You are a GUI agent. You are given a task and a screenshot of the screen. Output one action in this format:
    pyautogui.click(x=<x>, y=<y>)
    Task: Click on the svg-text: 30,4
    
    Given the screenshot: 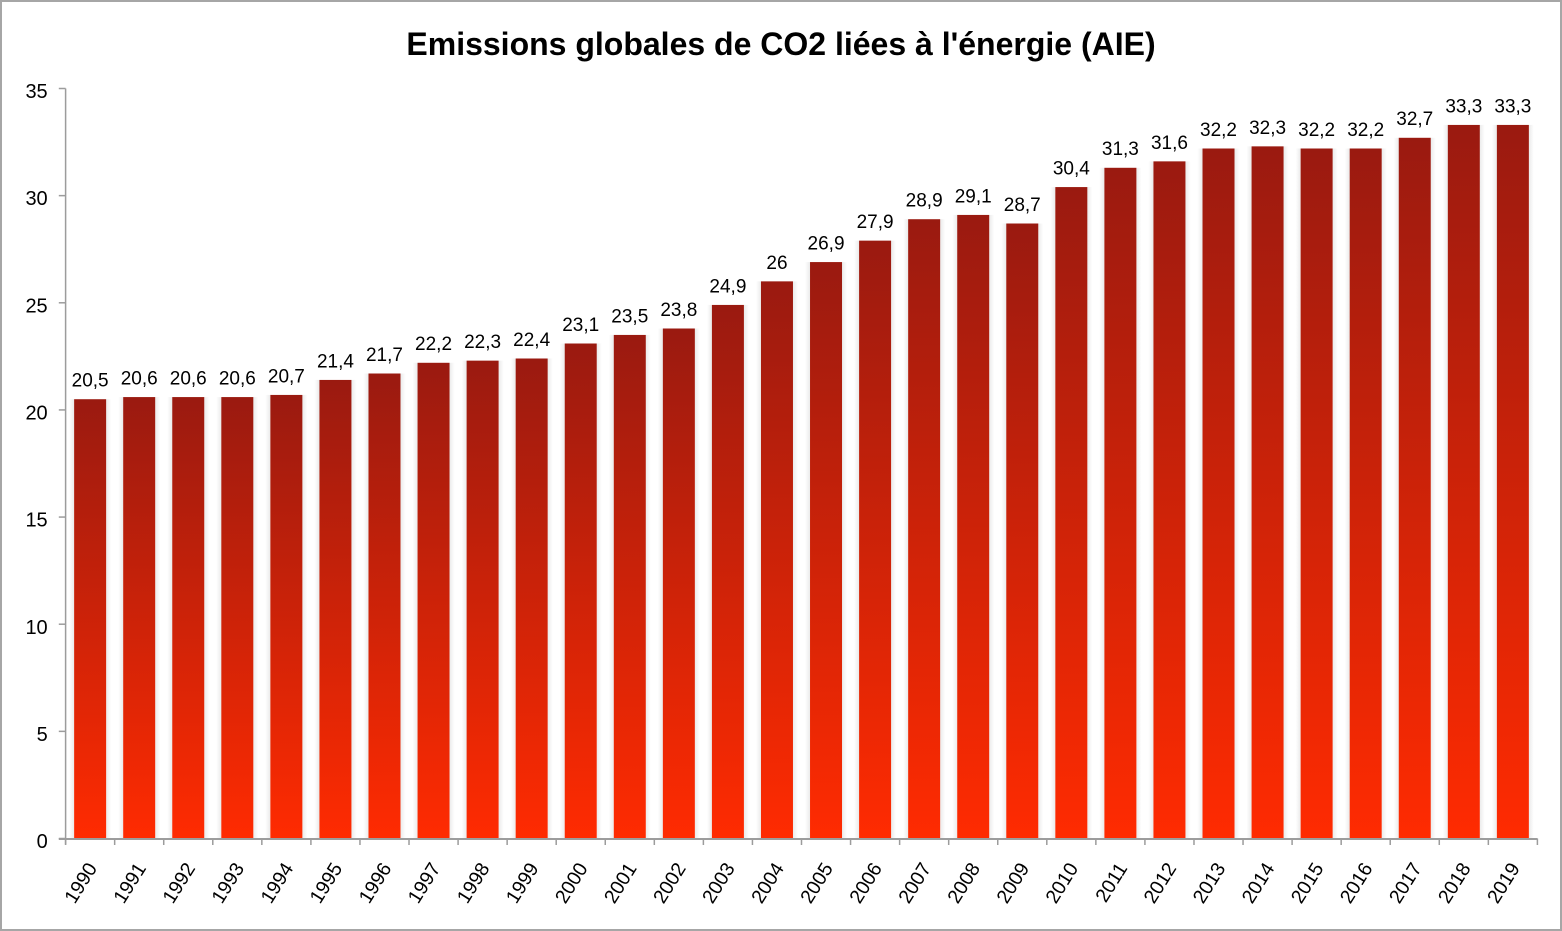 What is the action you would take?
    pyautogui.click(x=1071, y=168)
    